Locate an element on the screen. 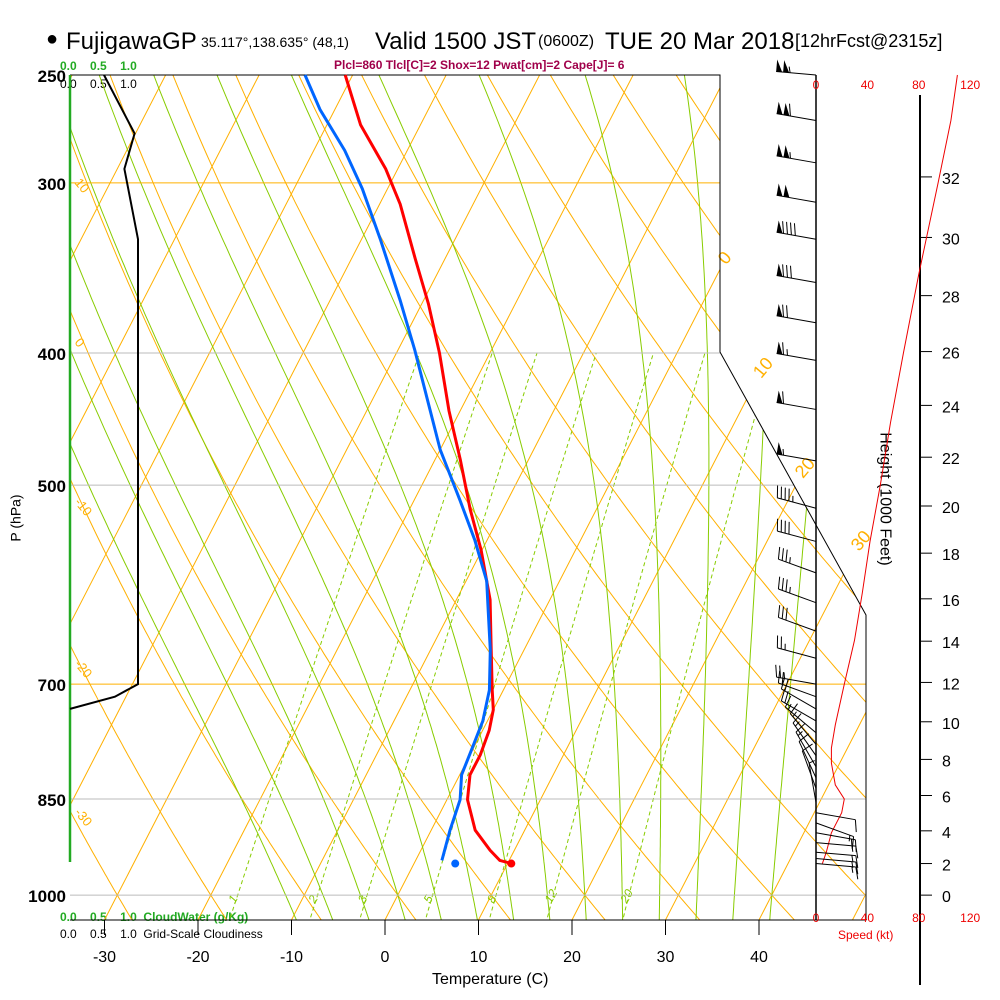 This screenshot has height=1000, width=1000. speed-tick-top: 40 is located at coordinates (868, 85).